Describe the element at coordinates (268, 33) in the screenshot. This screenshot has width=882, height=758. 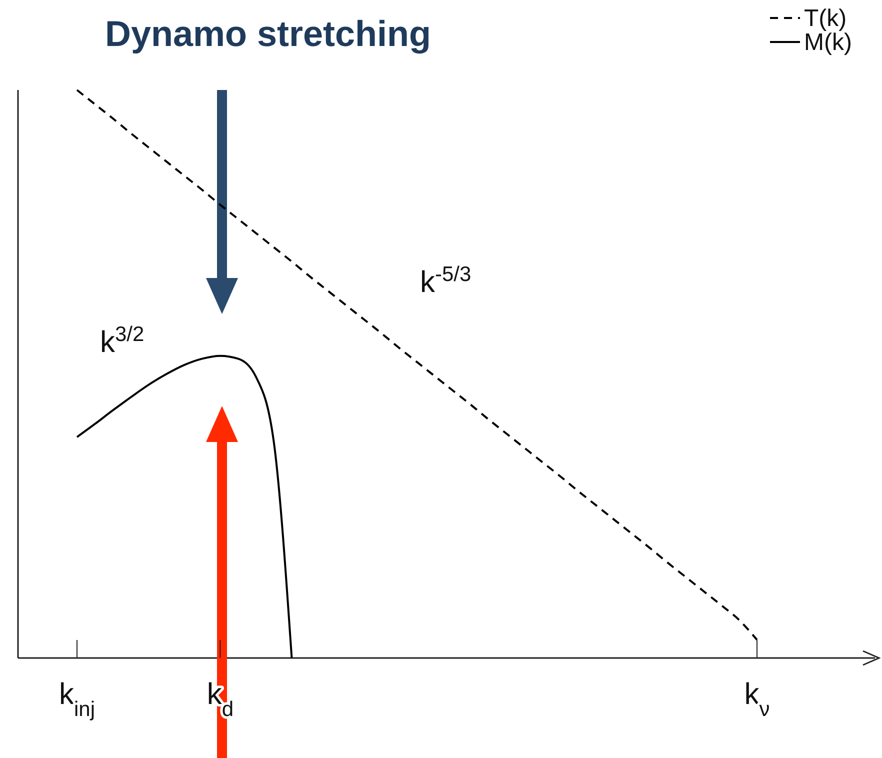
I see `chart-title: Dynamo stretching` at that location.